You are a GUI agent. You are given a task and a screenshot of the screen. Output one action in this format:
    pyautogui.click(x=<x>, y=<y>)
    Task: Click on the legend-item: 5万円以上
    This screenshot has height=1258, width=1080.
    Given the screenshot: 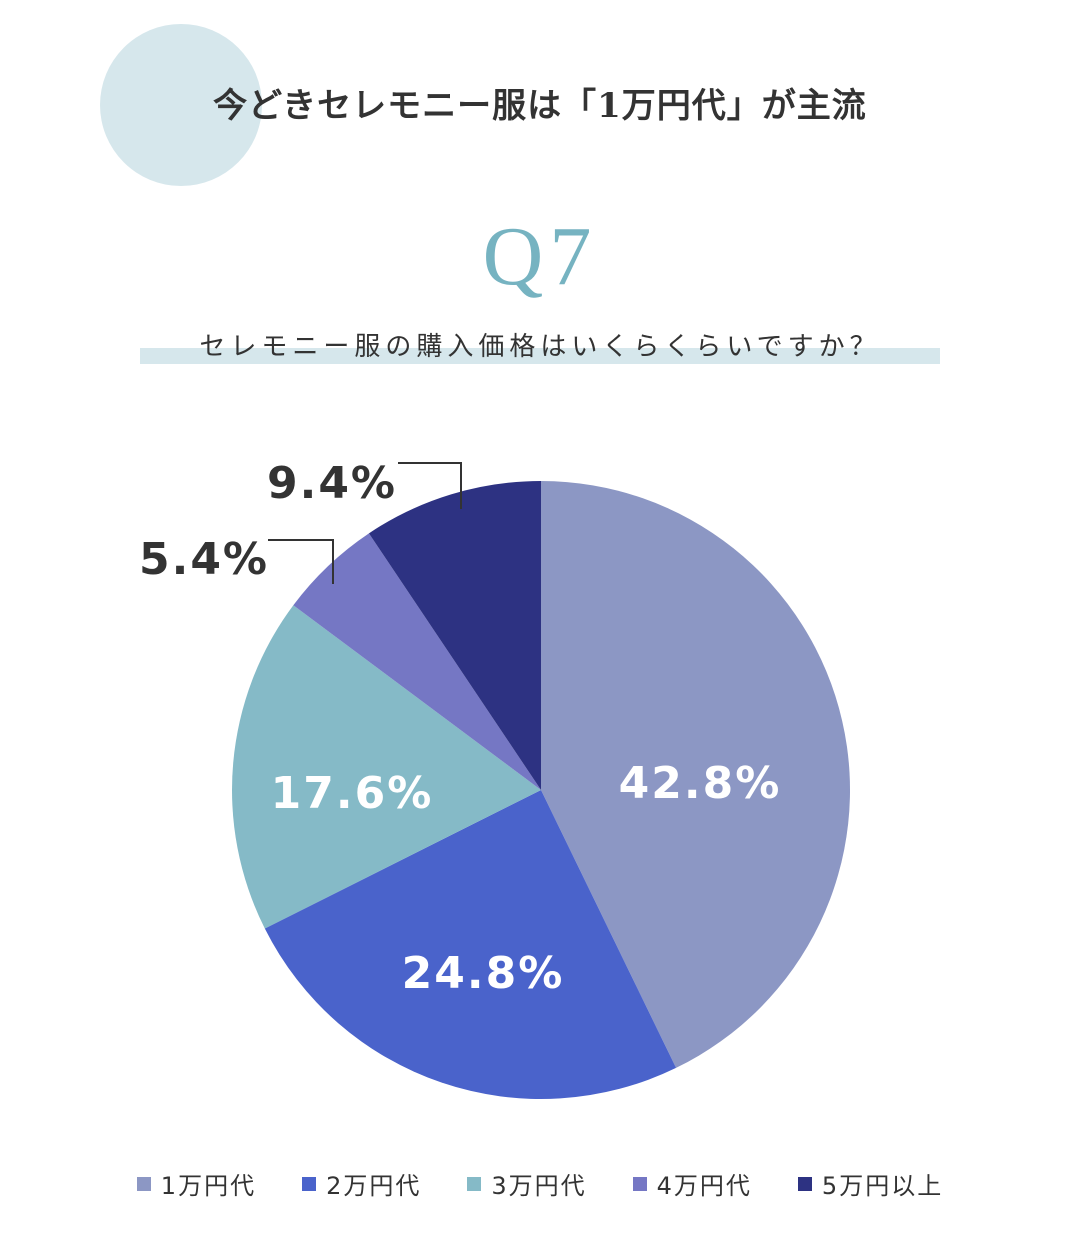 What is the action you would take?
    pyautogui.click(x=870, y=1183)
    